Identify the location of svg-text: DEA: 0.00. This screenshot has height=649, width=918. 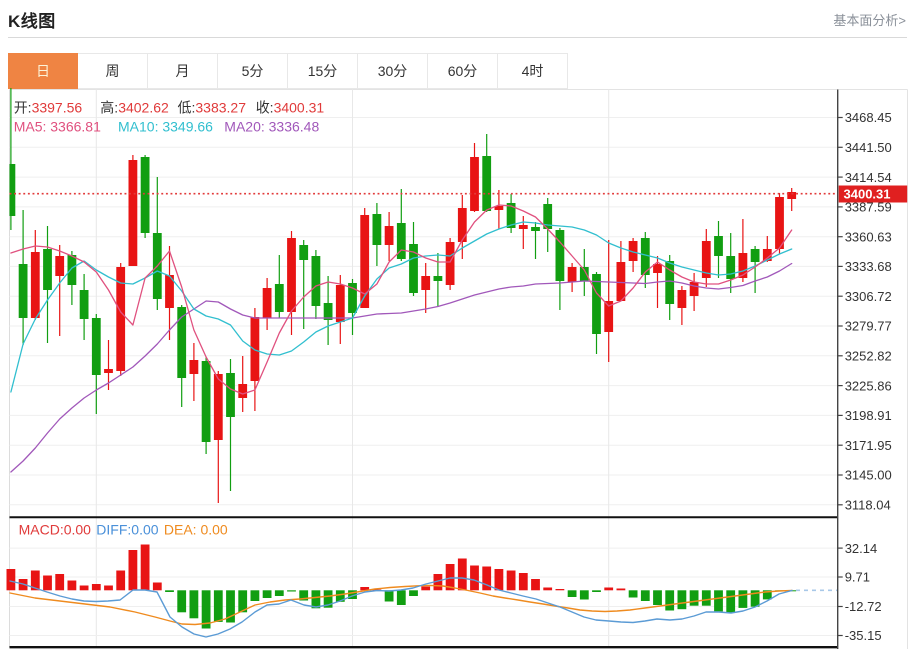
(196, 530).